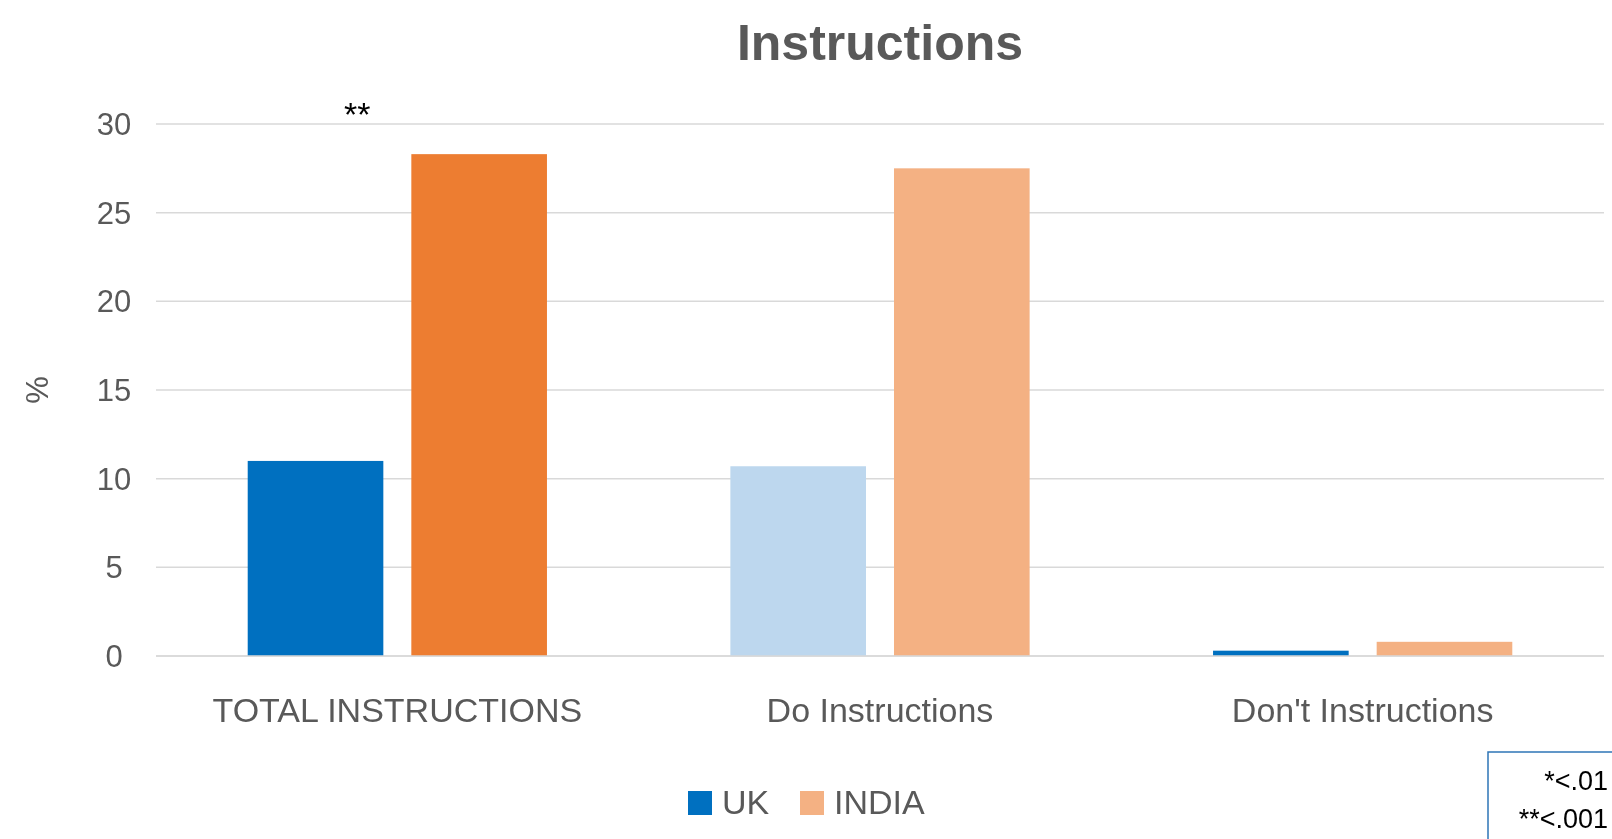 The image size is (1612, 839). Describe the element at coordinates (1576, 781) in the screenshot. I see `text: *<.01` at that location.